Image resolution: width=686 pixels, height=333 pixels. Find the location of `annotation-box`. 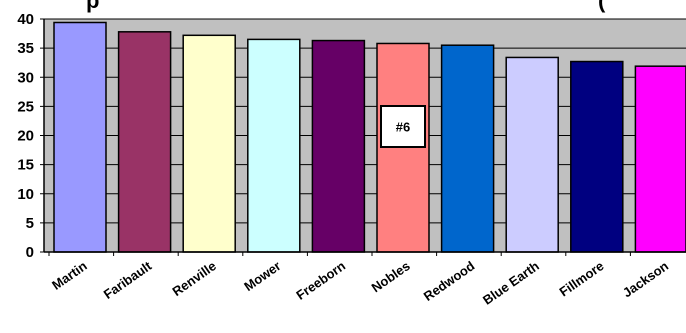

annotation-box is located at coordinates (403, 126).